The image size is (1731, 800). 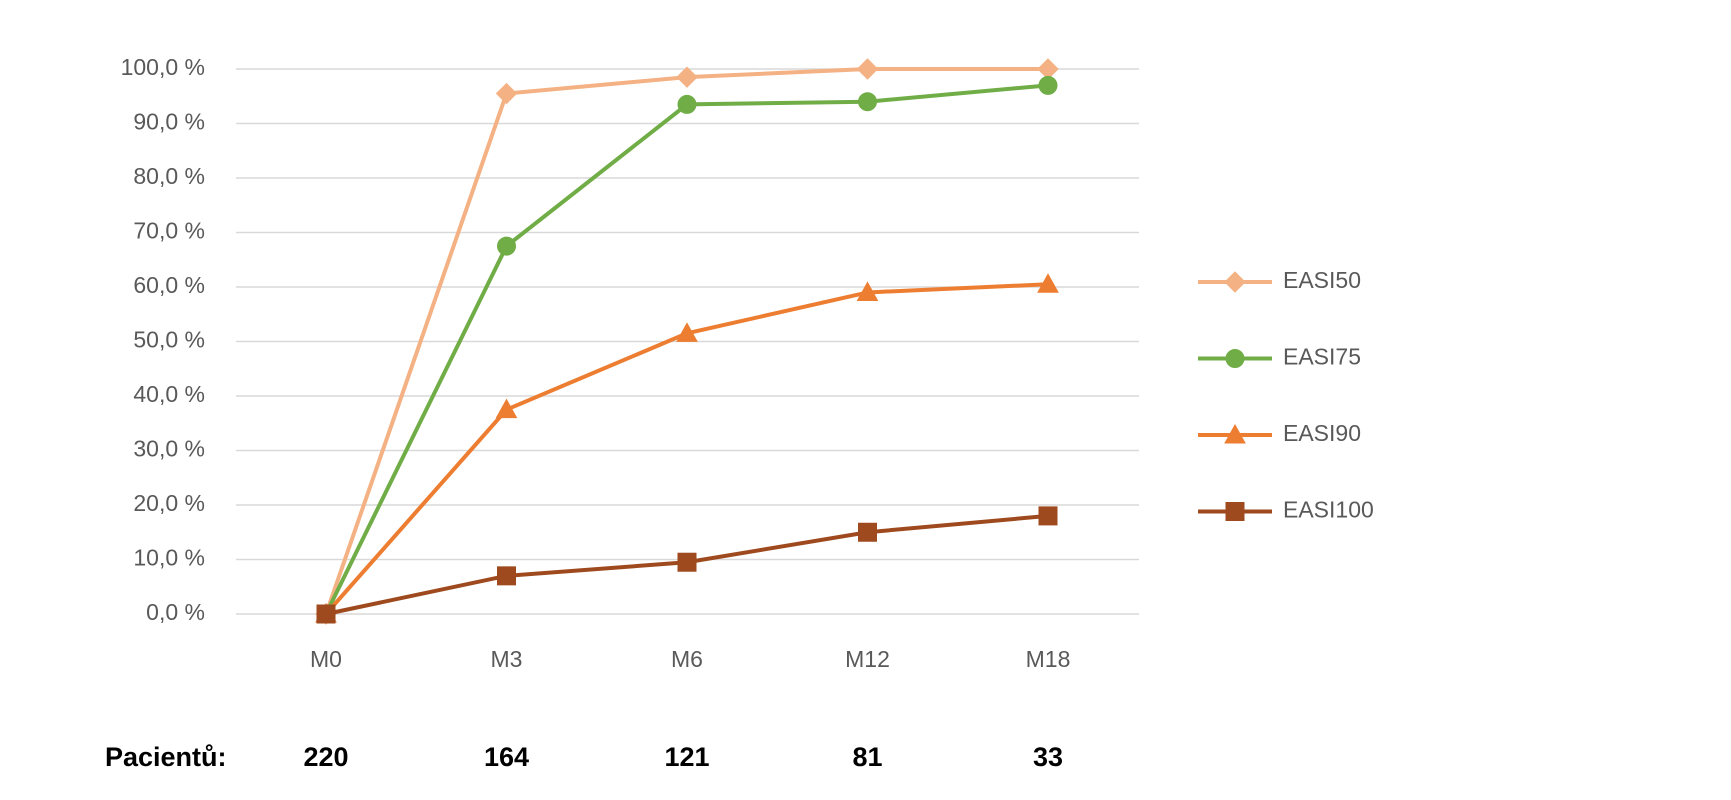 I want to click on y-tick-label: 70,0 %, so click(x=169, y=231).